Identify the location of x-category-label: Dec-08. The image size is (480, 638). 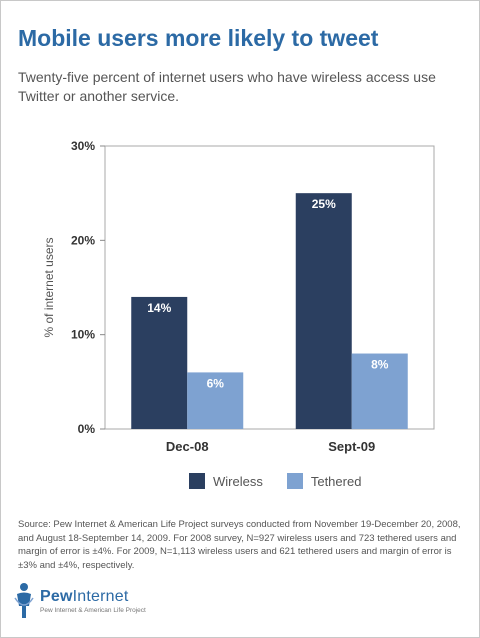
(187, 446).